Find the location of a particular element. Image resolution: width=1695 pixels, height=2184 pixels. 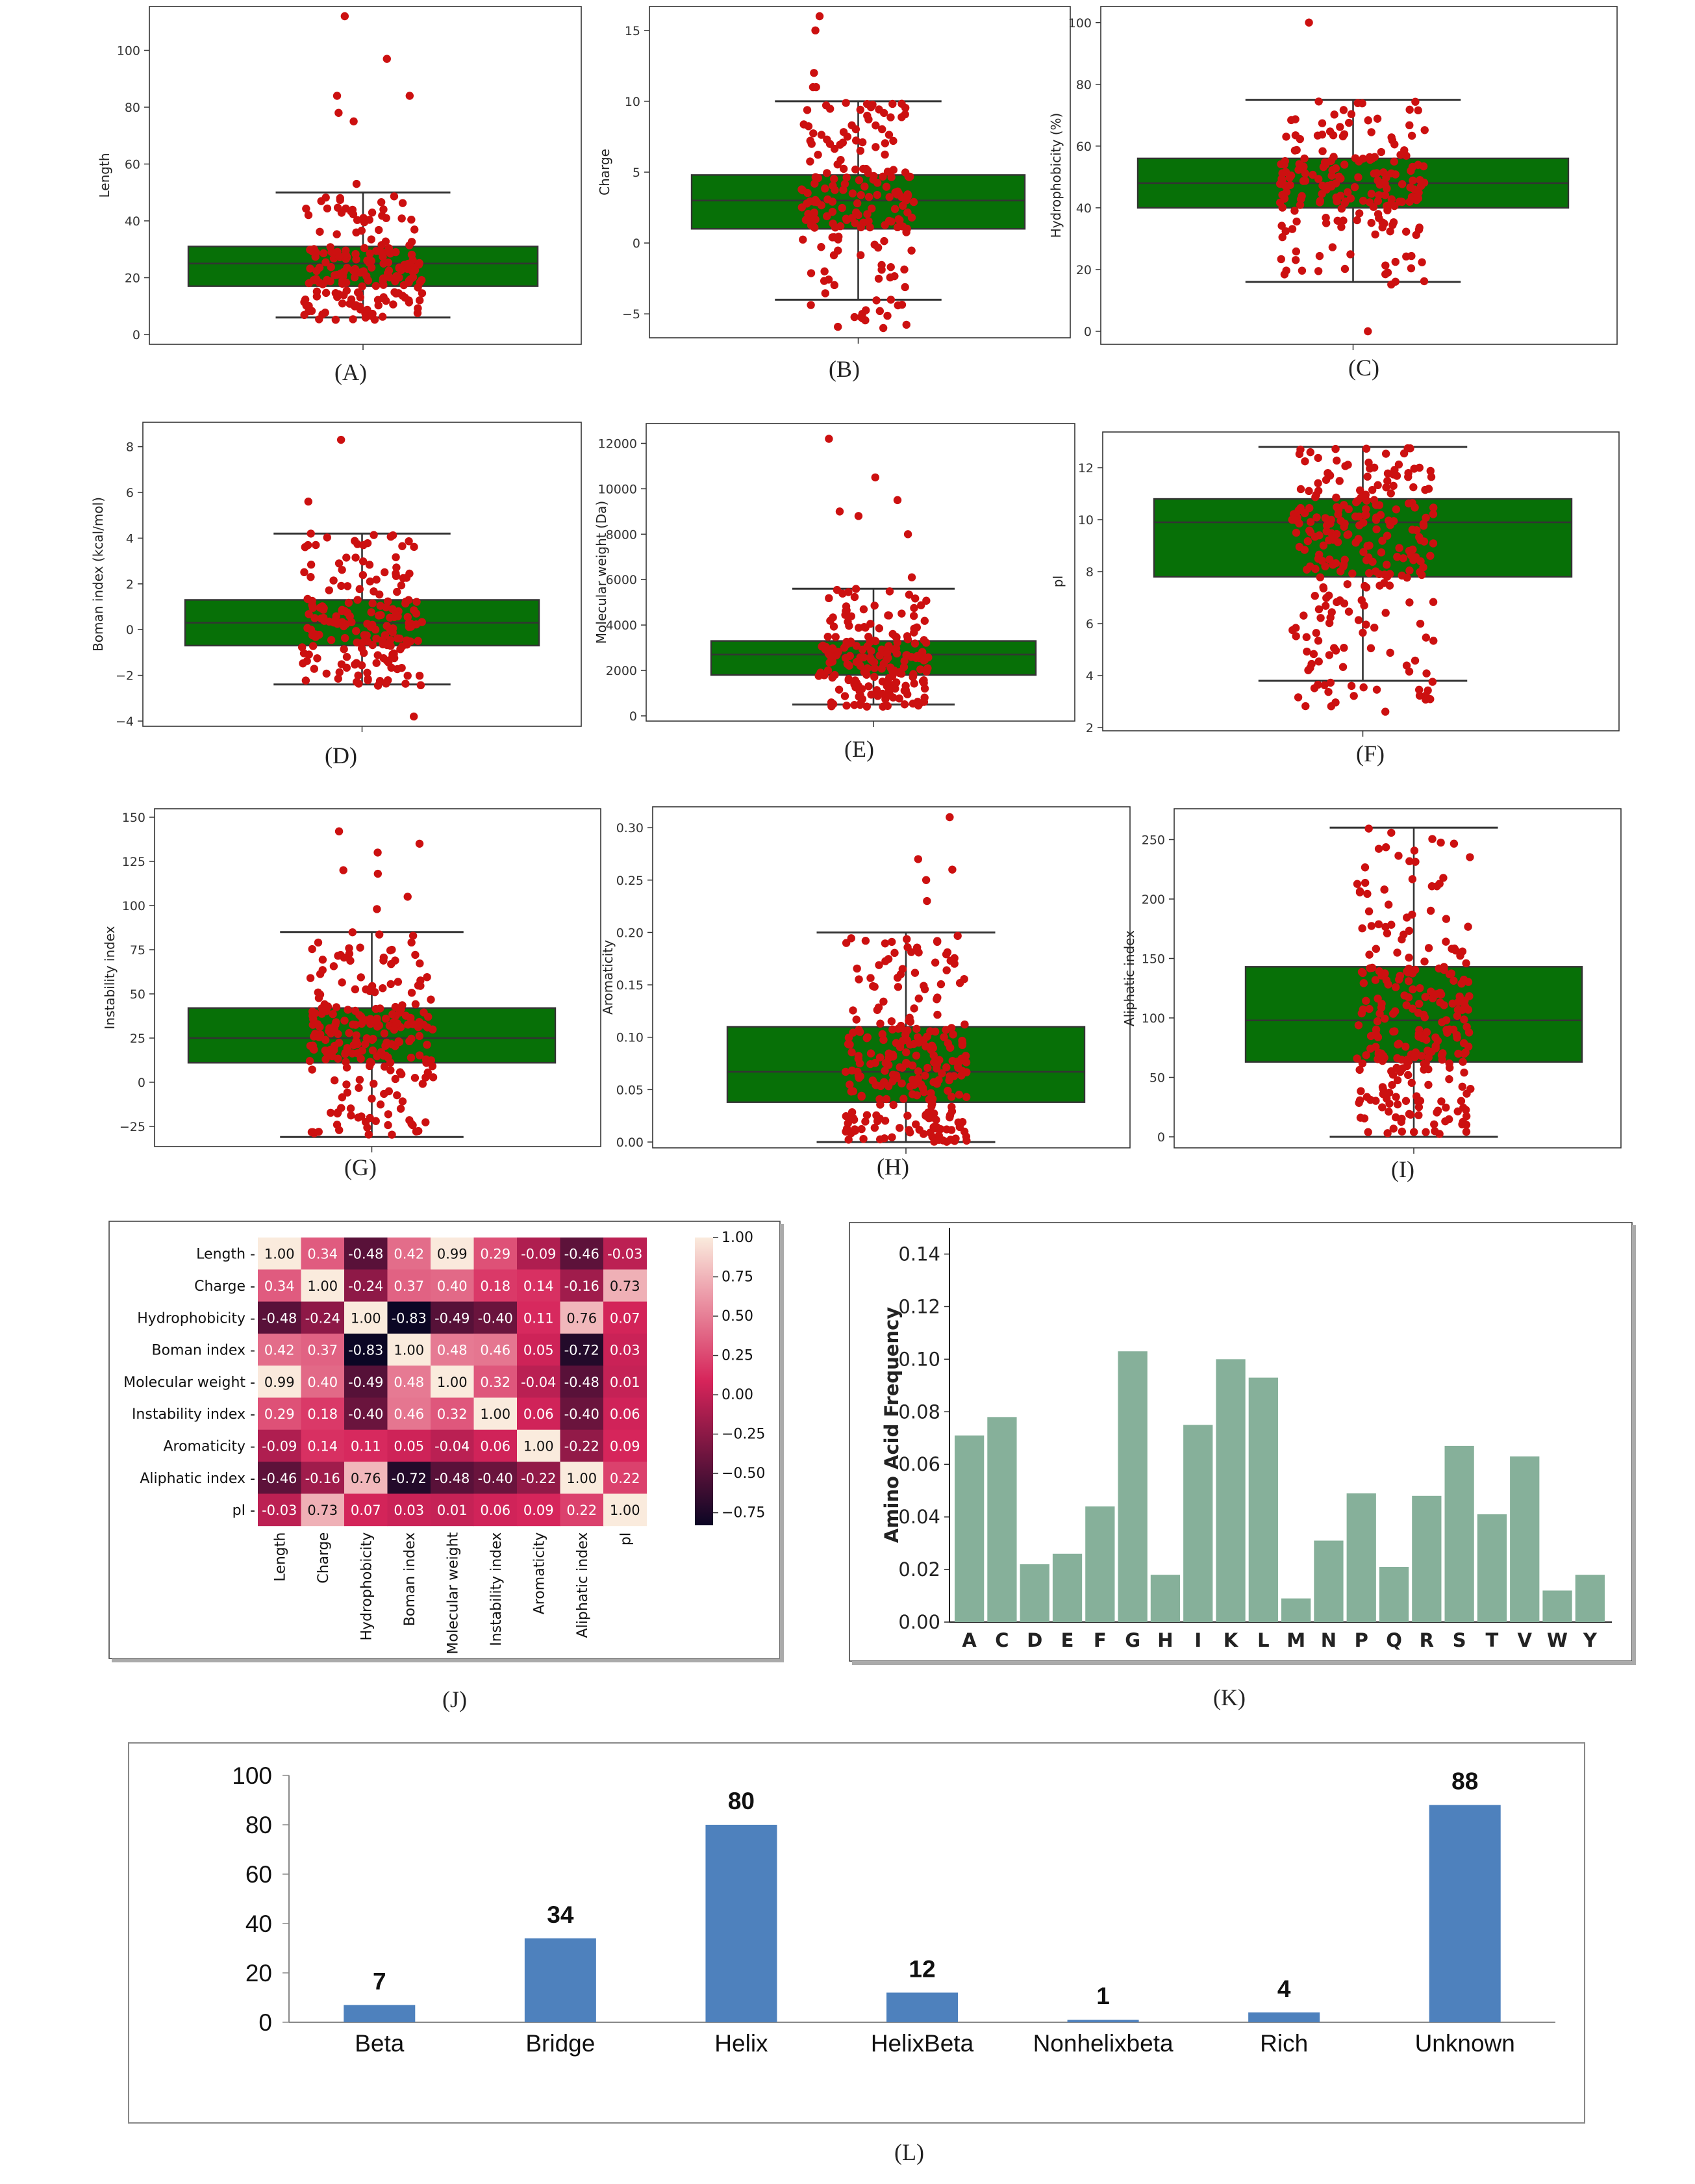

x-tick-label: Helix is located at coordinates (741, 2043).